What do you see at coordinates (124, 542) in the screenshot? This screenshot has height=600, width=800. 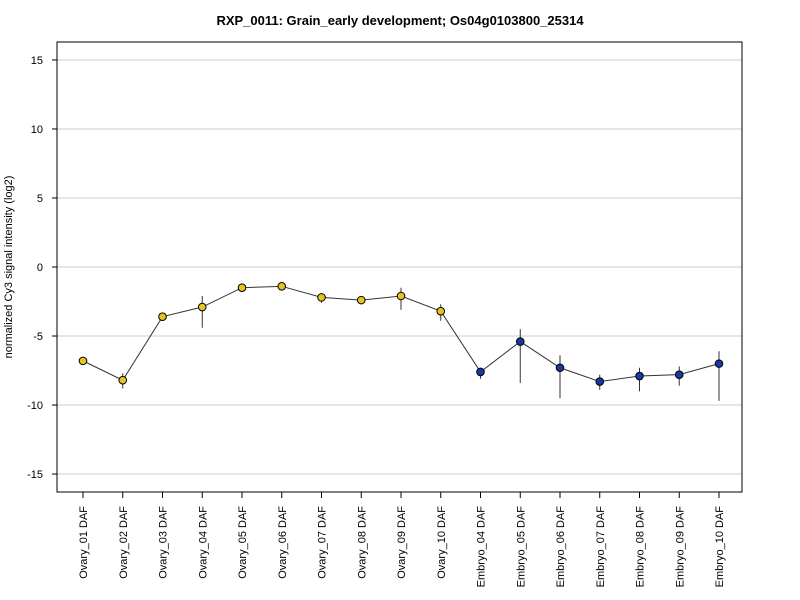 I see `x-tick-label: Ovary_02 DAF` at bounding box center [124, 542].